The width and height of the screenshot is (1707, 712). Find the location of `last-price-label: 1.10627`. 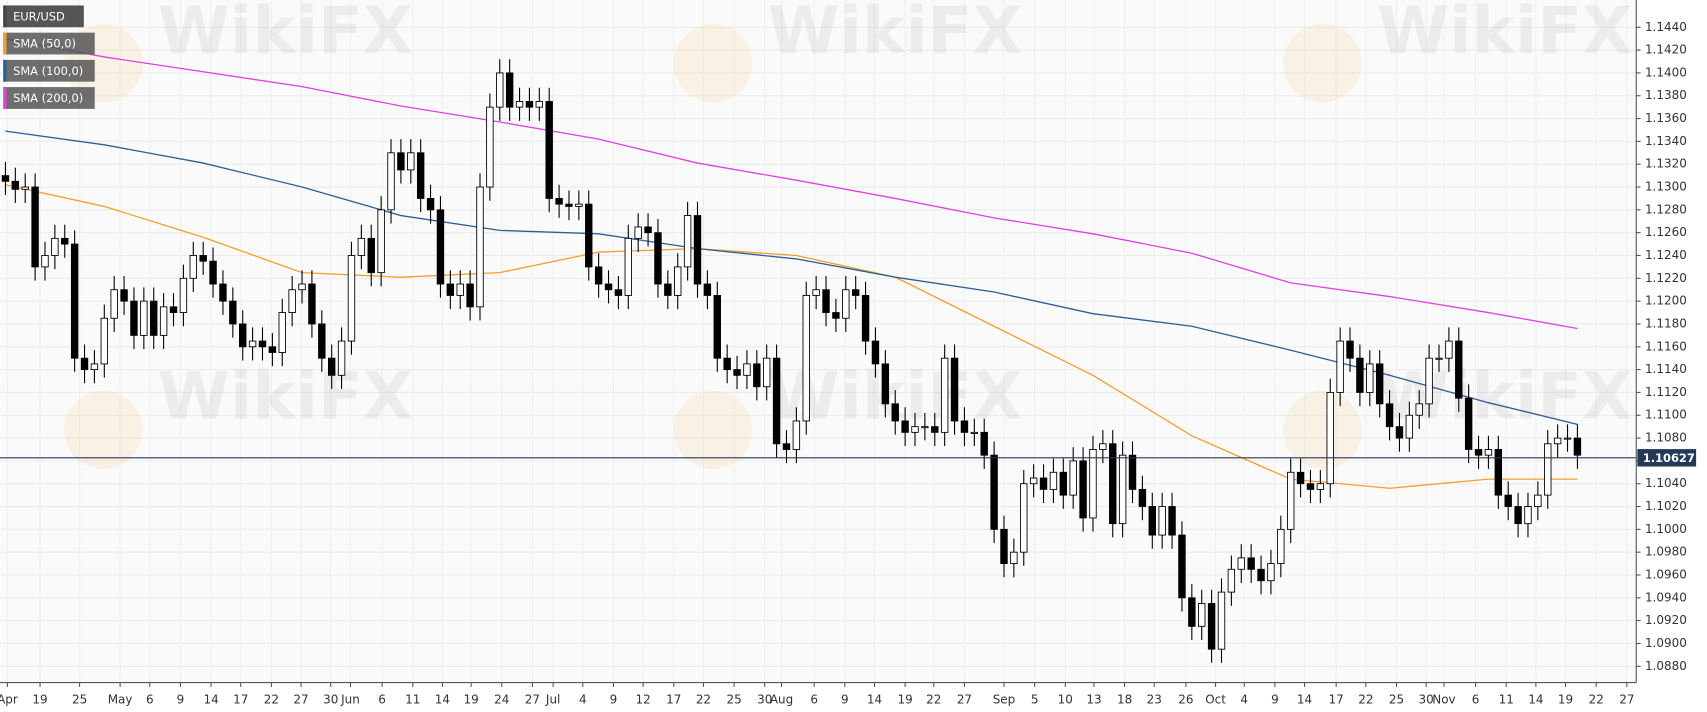

last-price-label: 1.10627 is located at coordinates (1669, 458).